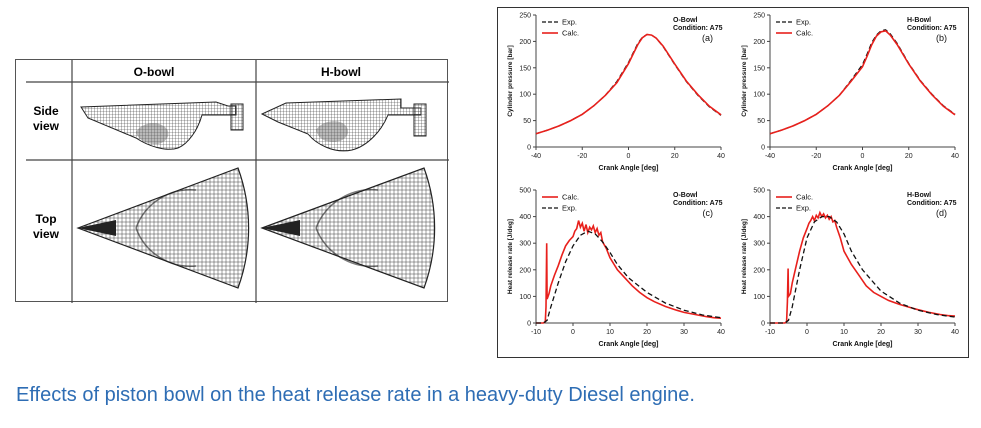  What do you see at coordinates (341, 72) in the screenshot?
I see `col-header-h-bowl: H-bowl` at bounding box center [341, 72].